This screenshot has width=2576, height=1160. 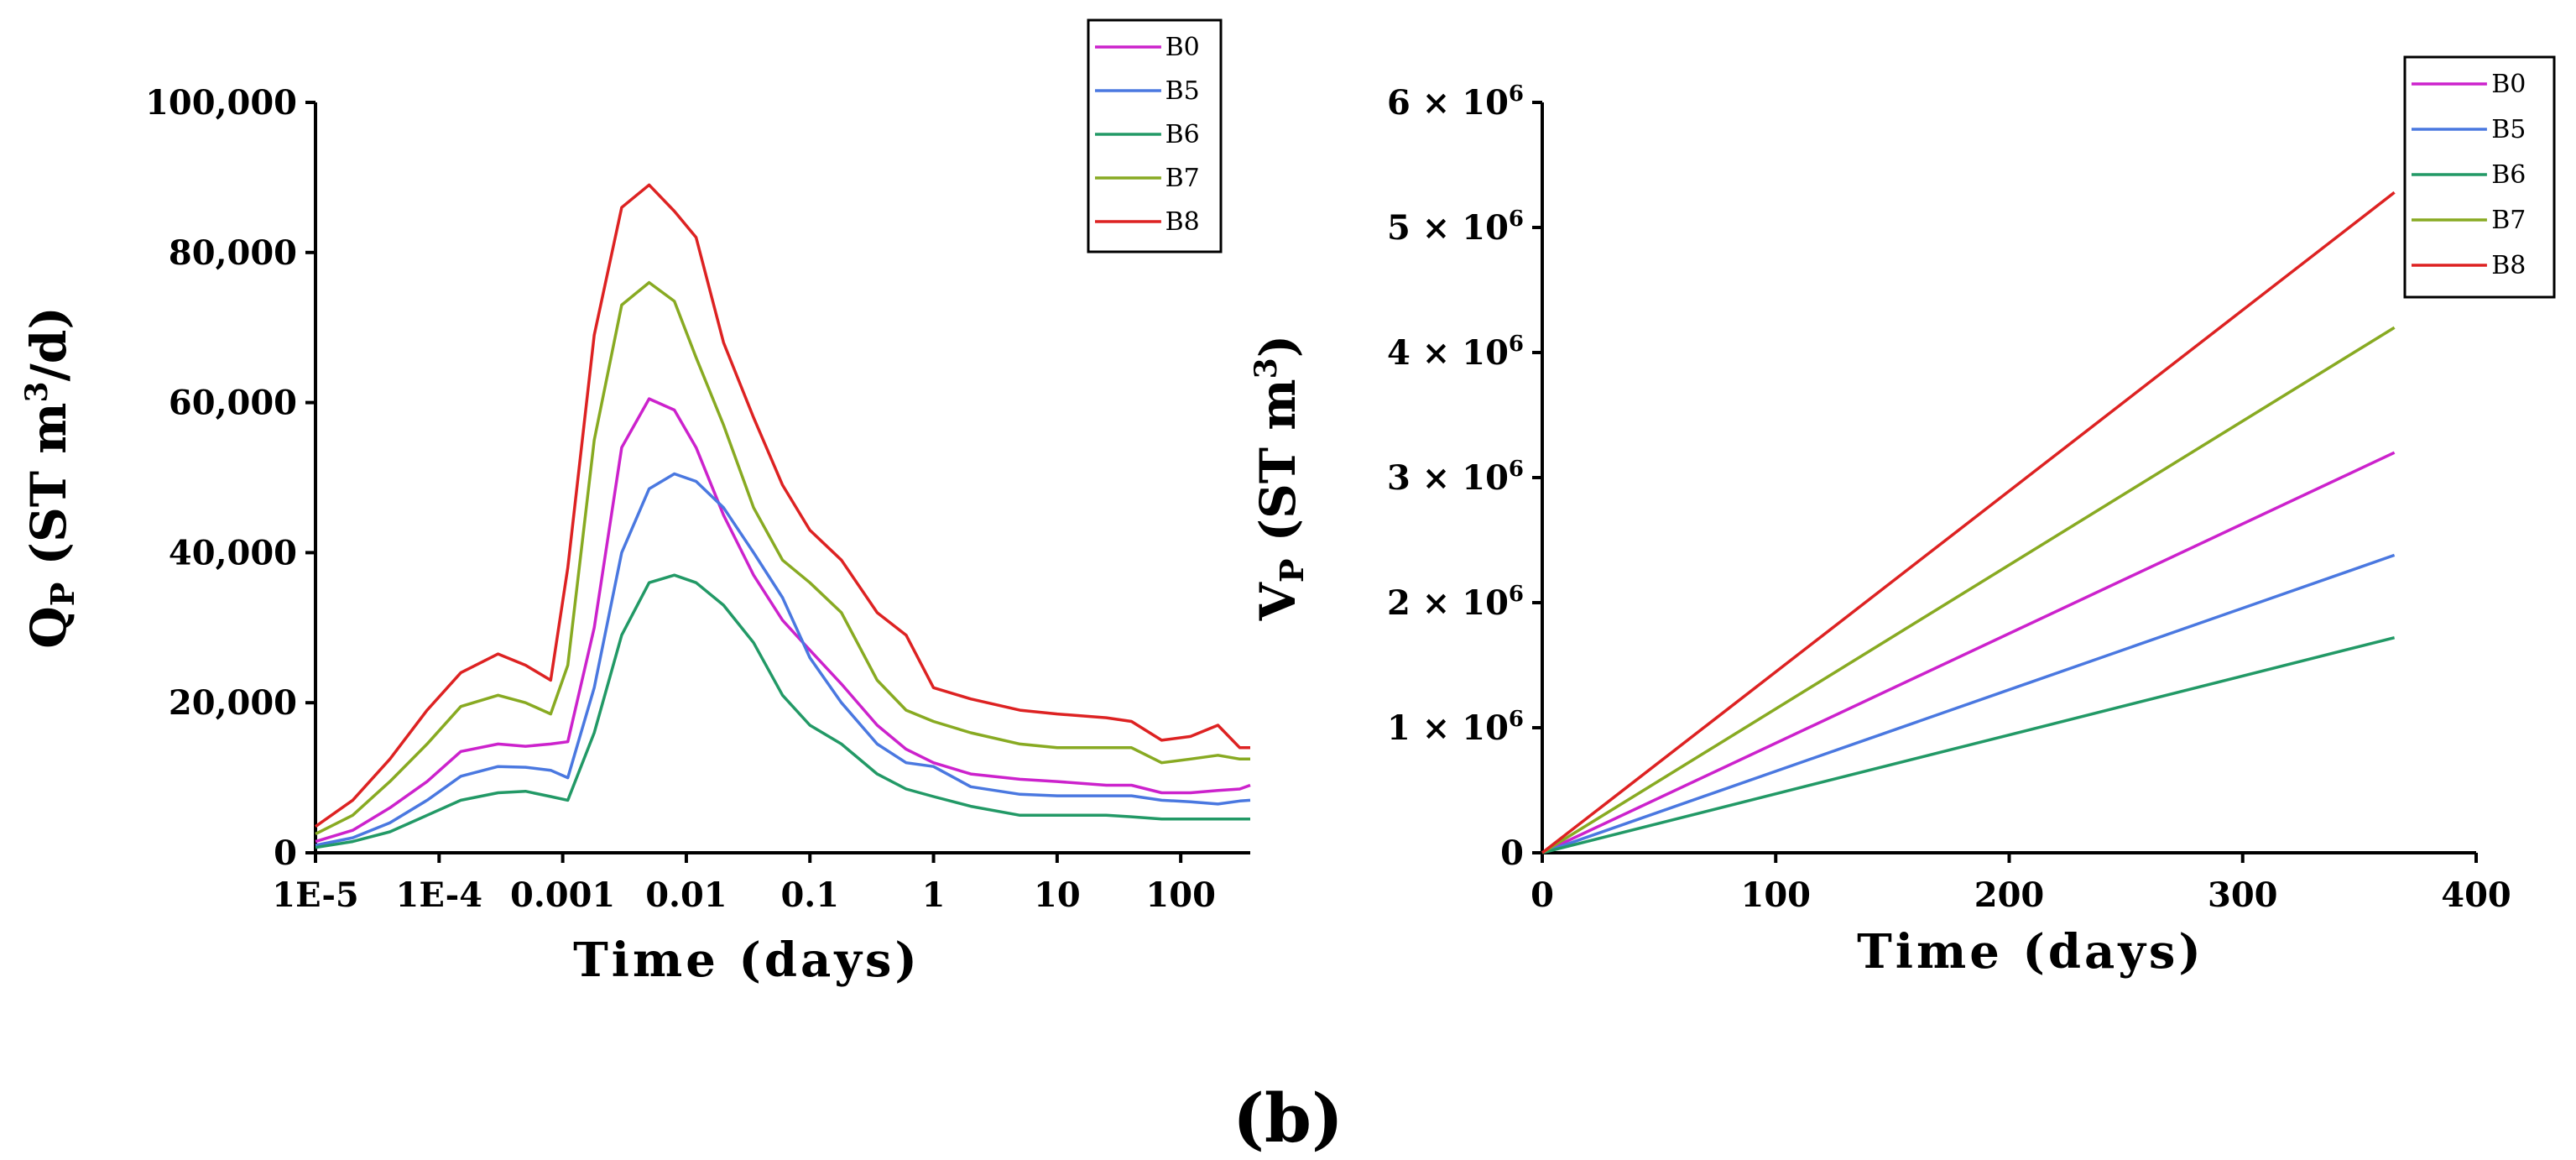 What do you see at coordinates (439, 895) in the screenshot?
I see `x-tick-label: 1E-4` at bounding box center [439, 895].